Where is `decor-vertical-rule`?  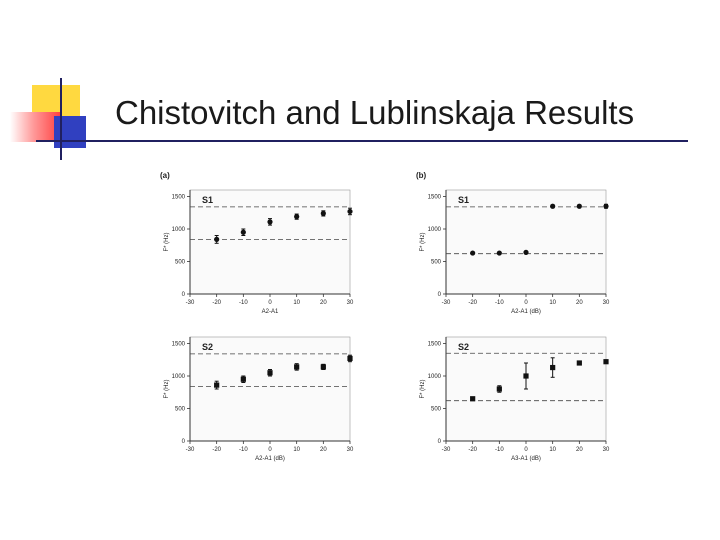
decor-vertical-rule is located at coordinates (61, 119).